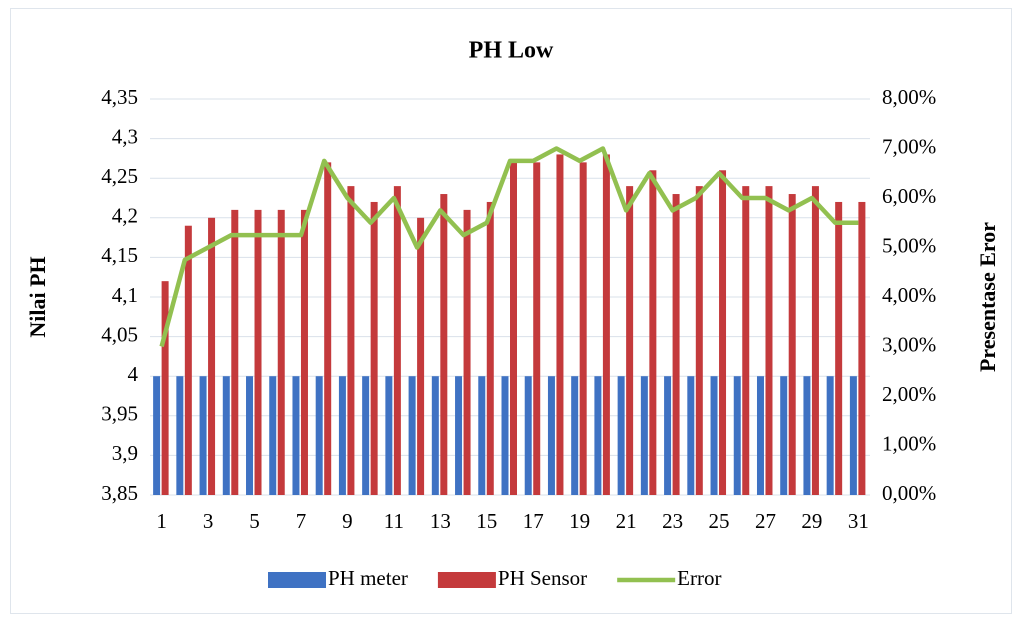 Image resolution: width=1022 pixels, height=617 pixels. What do you see at coordinates (699, 578) in the screenshot?
I see `legend-label: Error` at bounding box center [699, 578].